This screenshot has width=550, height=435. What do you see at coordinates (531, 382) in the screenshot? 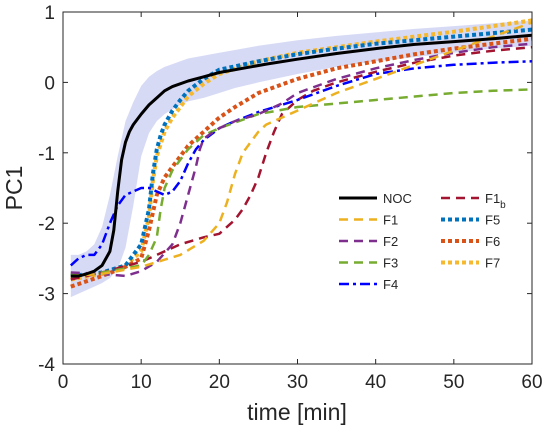
I see `x-tick-label: 60` at bounding box center [531, 382].